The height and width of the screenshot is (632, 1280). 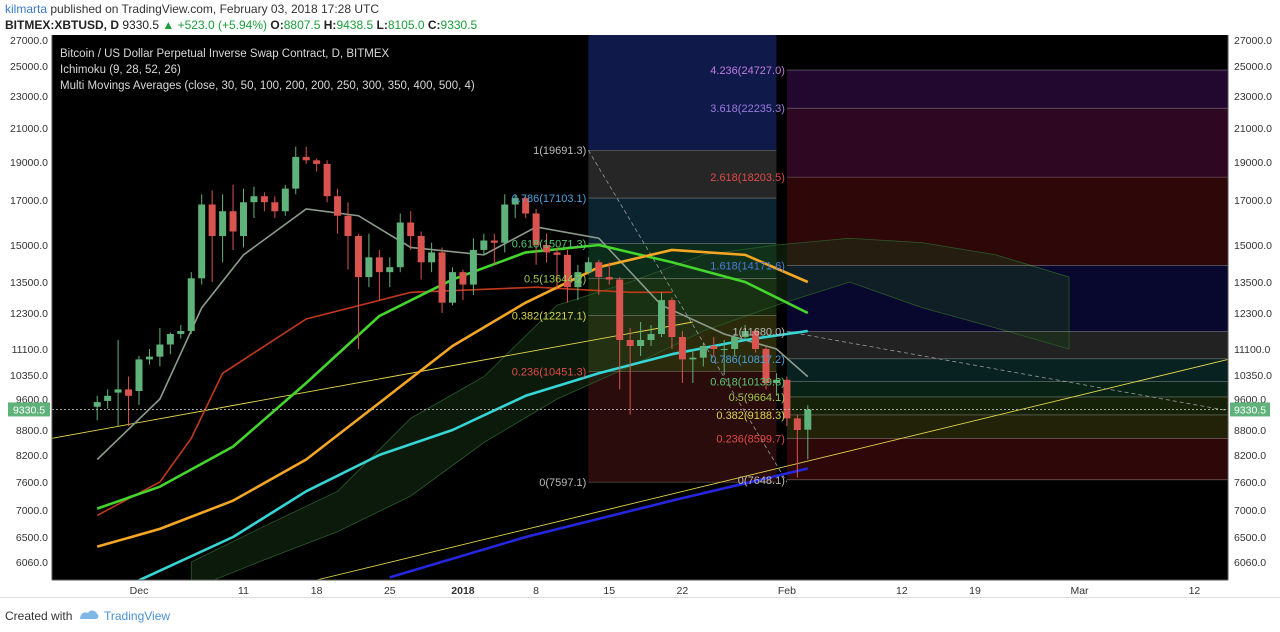 I want to click on fib-left-band, so click(x=682, y=221).